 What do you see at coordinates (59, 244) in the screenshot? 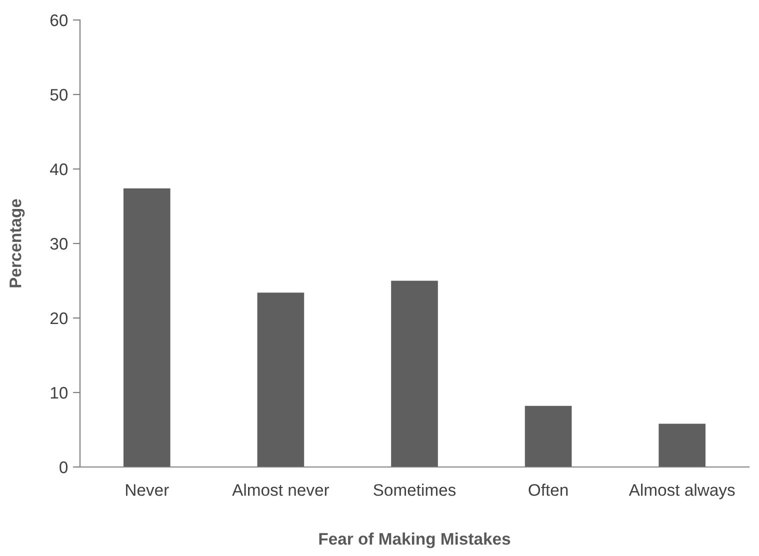
I see `y-tick-label: 30` at bounding box center [59, 244].